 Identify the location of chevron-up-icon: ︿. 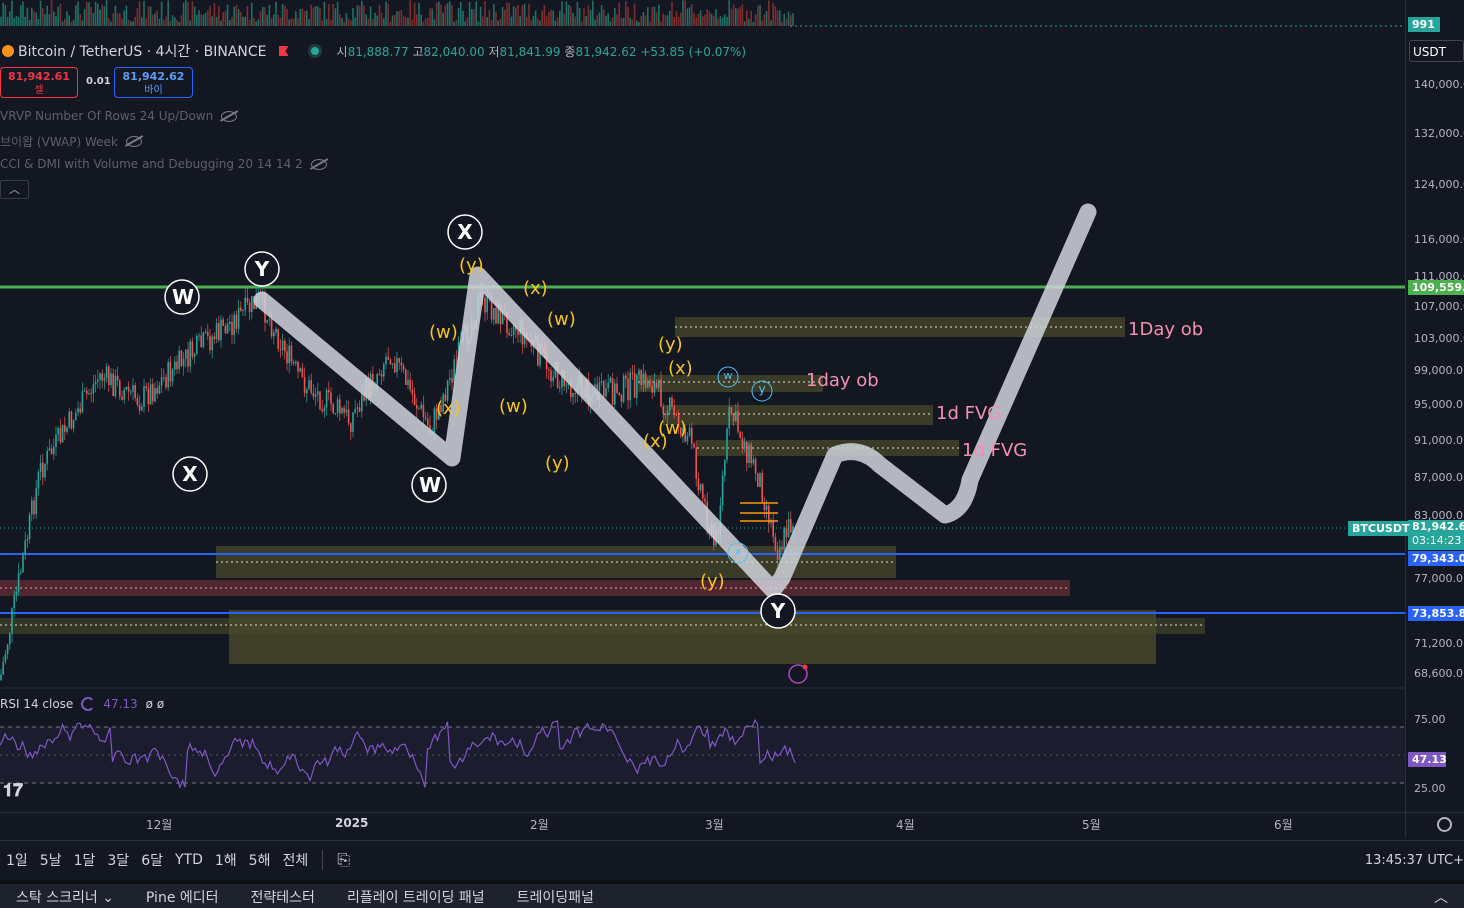
(1441, 898).